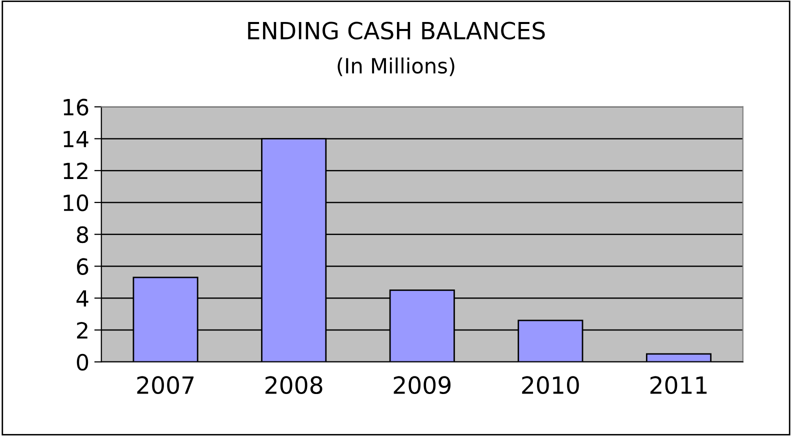 This screenshot has height=436, width=792. Describe the element at coordinates (550, 385) in the screenshot. I see `x-tick-label: 2010` at that location.